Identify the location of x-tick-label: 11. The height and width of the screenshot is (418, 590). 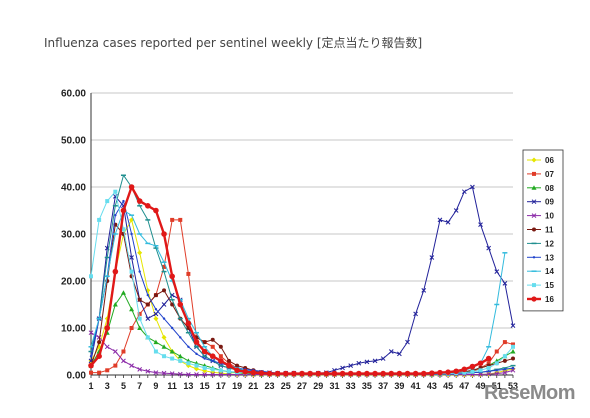
(172, 386).